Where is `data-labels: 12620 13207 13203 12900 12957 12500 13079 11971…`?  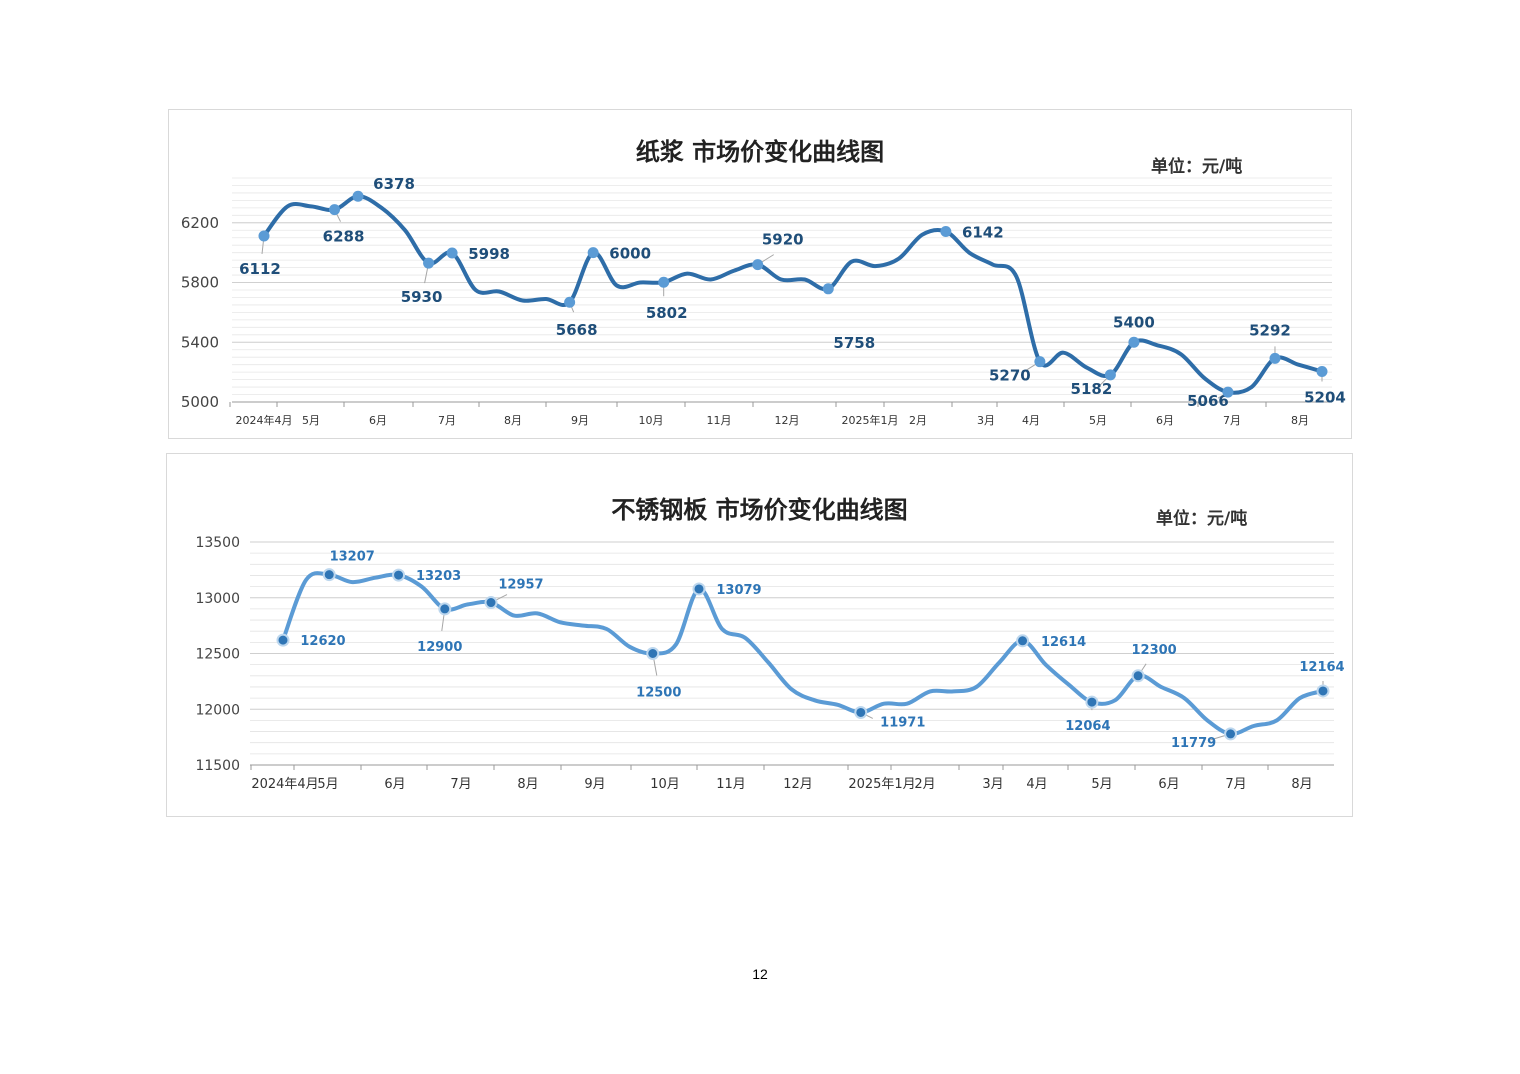
data-labels: 12620 13207 13203 12900 12957 12500 13079 11971… is located at coordinates (822, 650).